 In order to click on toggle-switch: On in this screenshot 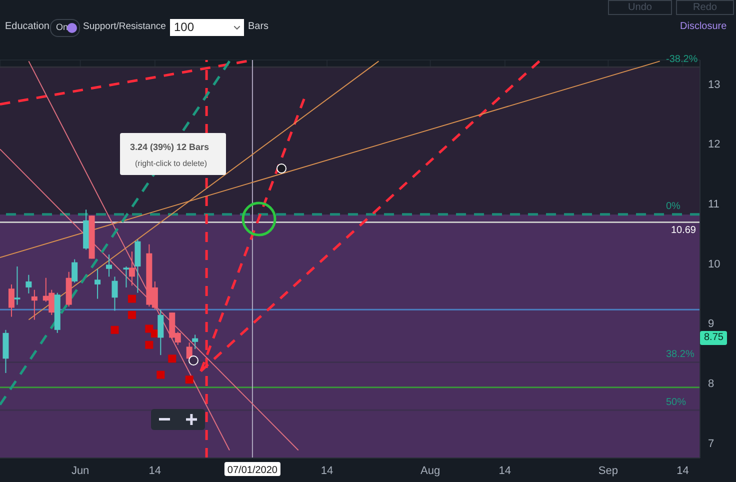, I will do `click(65, 28)`.